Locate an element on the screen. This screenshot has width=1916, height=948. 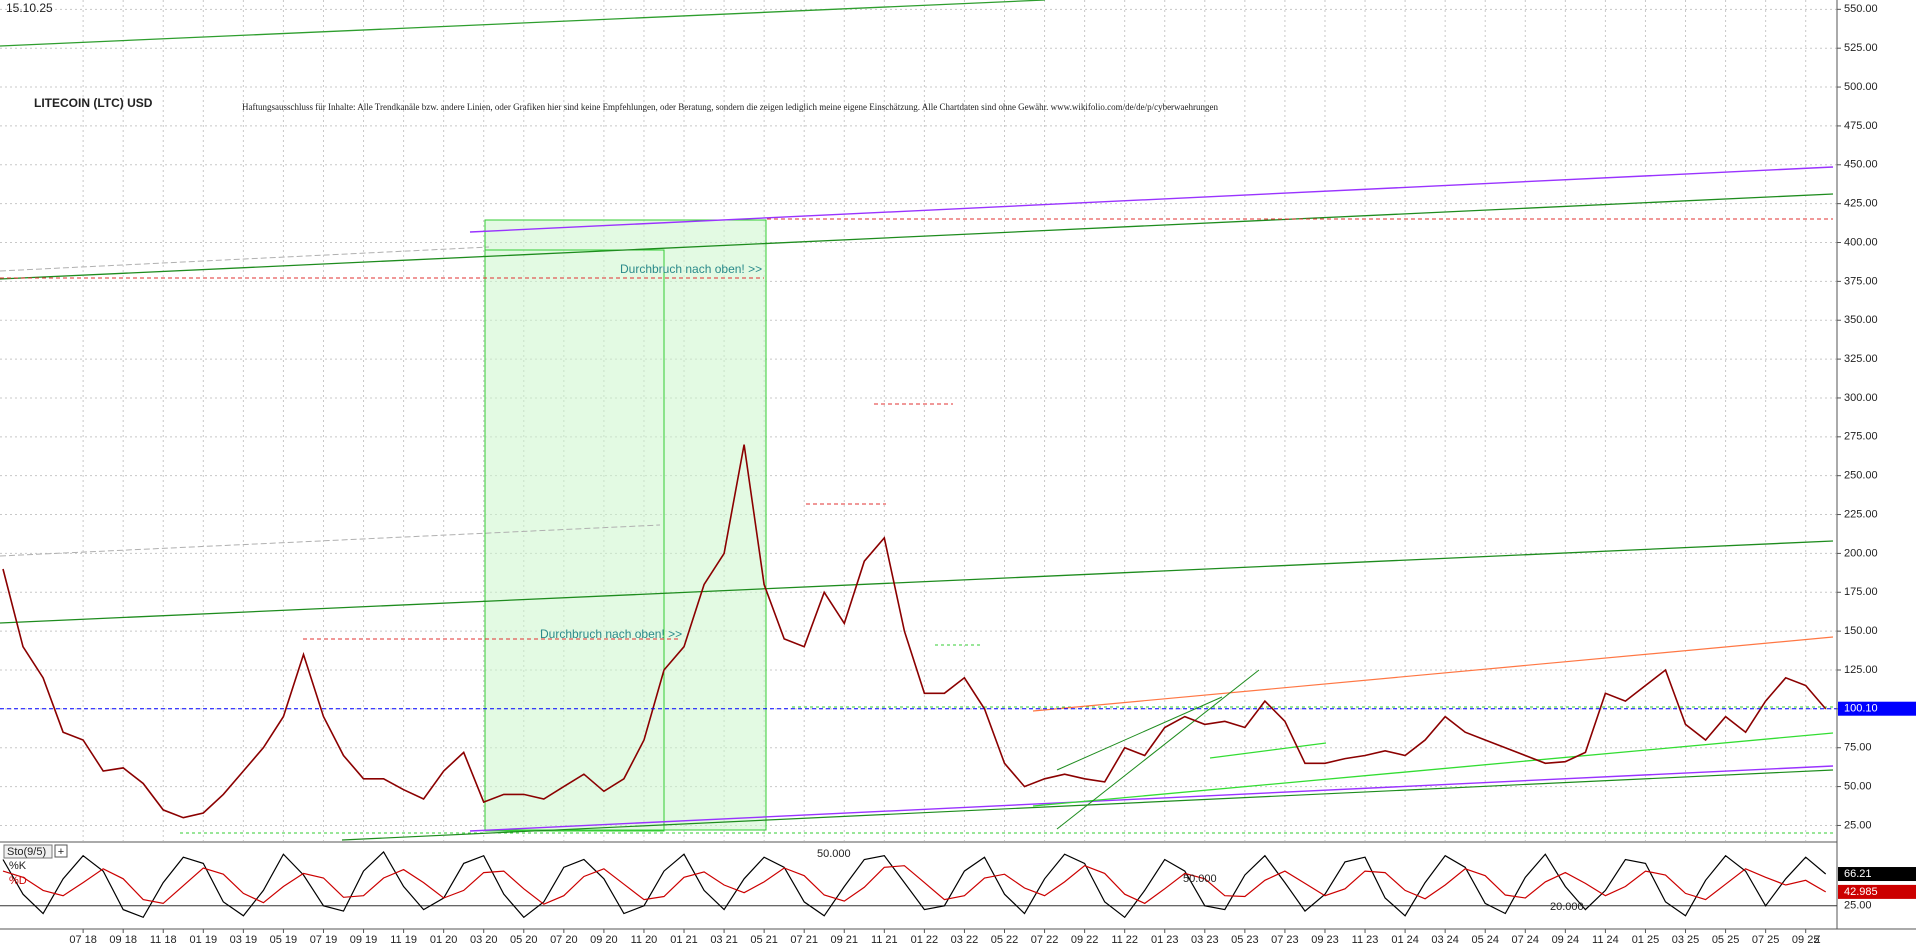
stoch-last-label: 42.985 is located at coordinates (1861, 892).